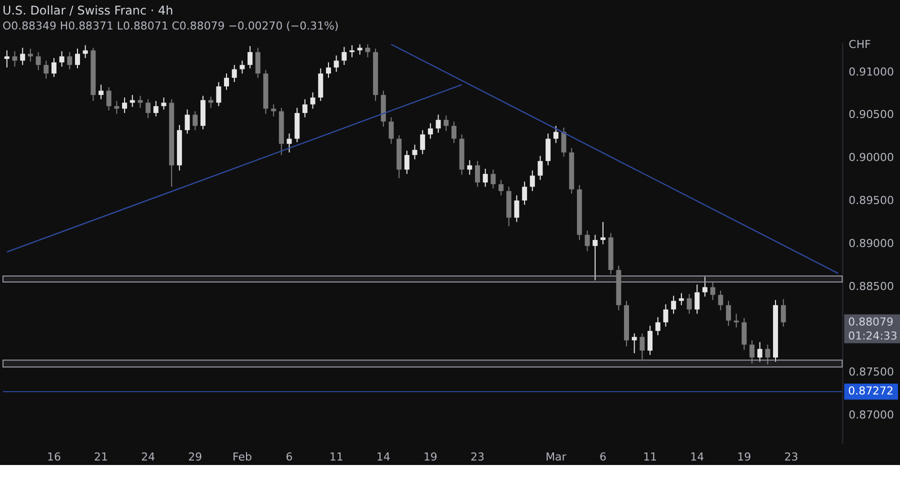 This screenshot has width=900, height=481. What do you see at coordinates (871, 243) in the screenshot?
I see `y-tick-label: 0.89000` at bounding box center [871, 243].